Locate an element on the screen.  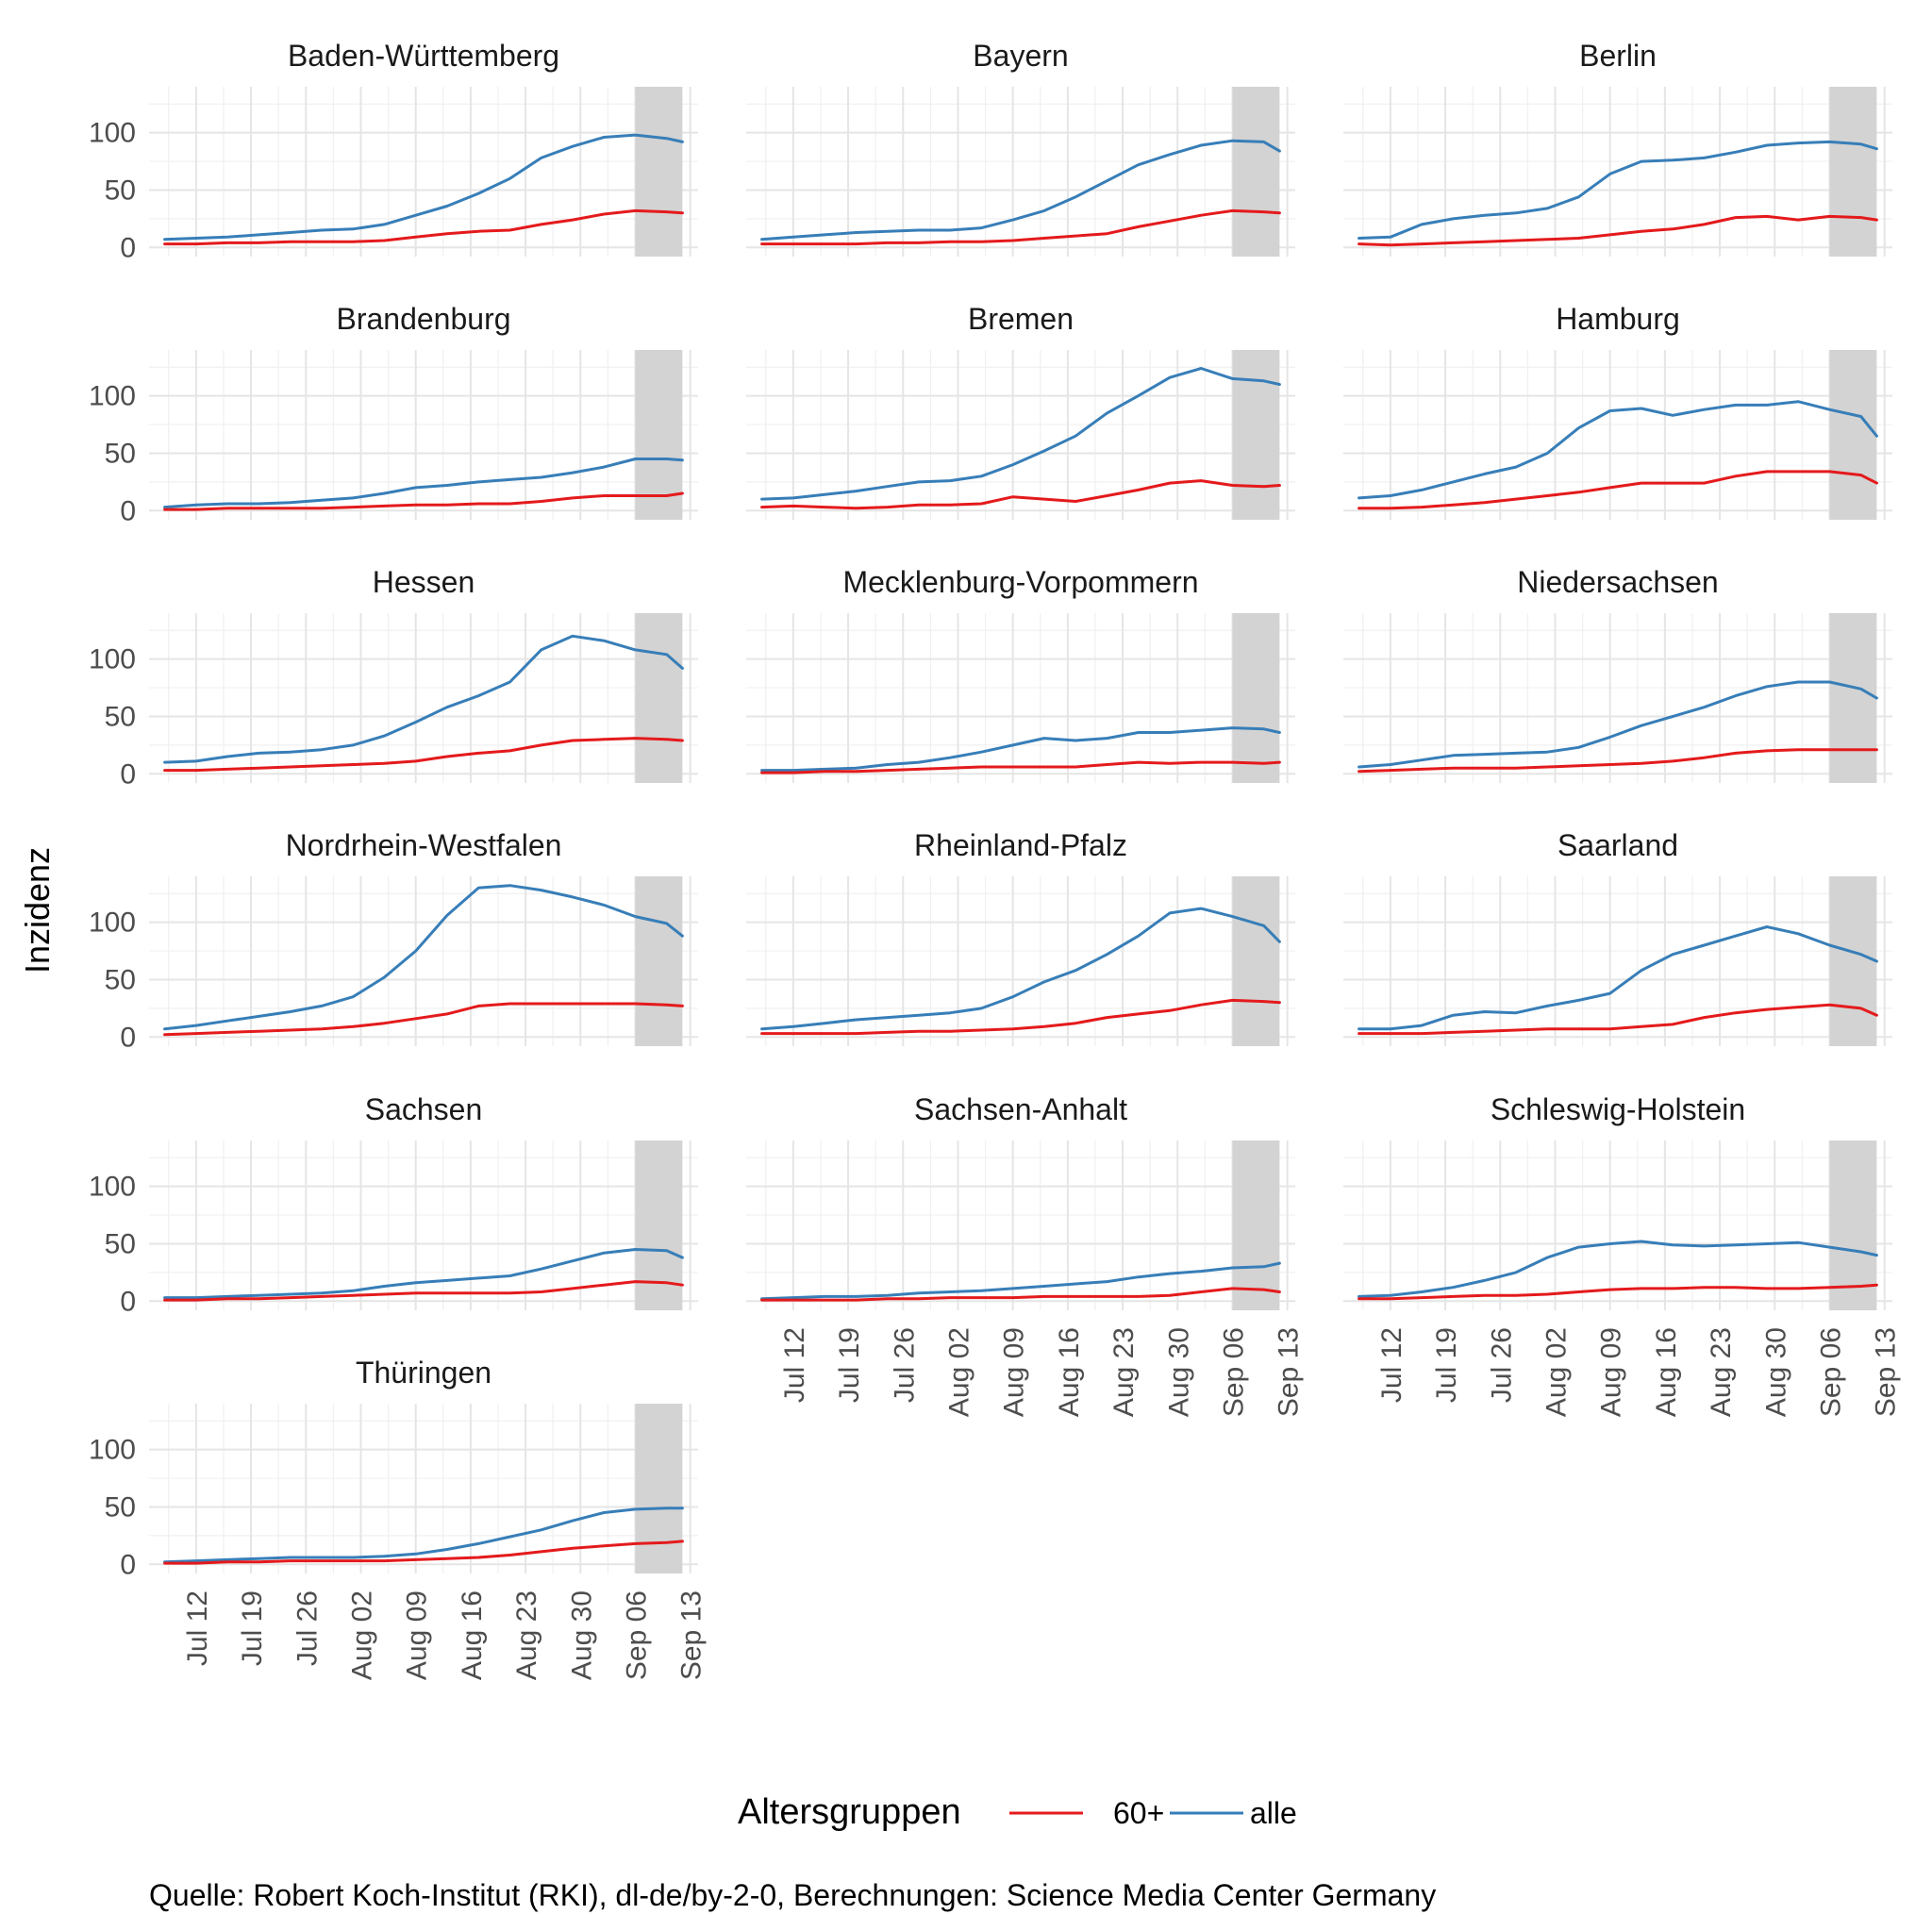
facet-title-sachsen-anhalt: Sachsen-Anhalt is located at coordinates (1021, 1109).